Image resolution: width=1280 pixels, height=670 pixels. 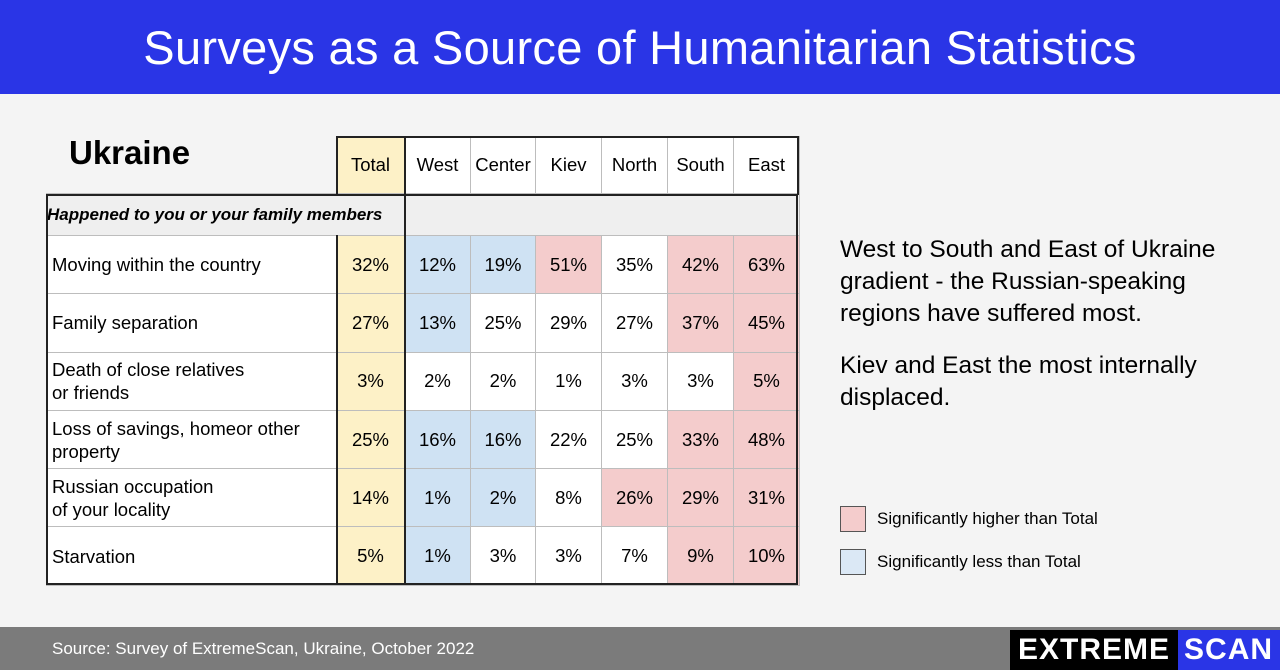 What do you see at coordinates (766, 381) in the screenshot?
I see `value-cell-east: 5%` at bounding box center [766, 381].